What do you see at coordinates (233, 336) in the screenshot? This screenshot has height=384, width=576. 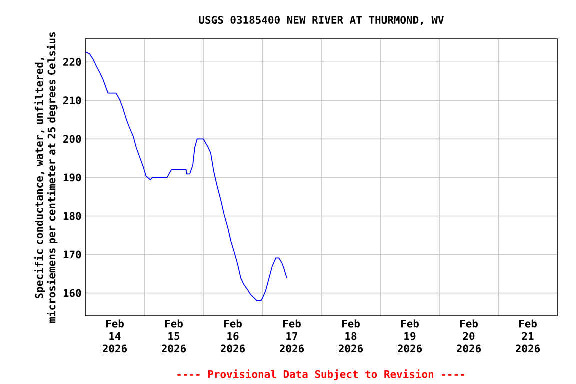 I see `x-tick-label: Feb 16 2026` at bounding box center [233, 336].